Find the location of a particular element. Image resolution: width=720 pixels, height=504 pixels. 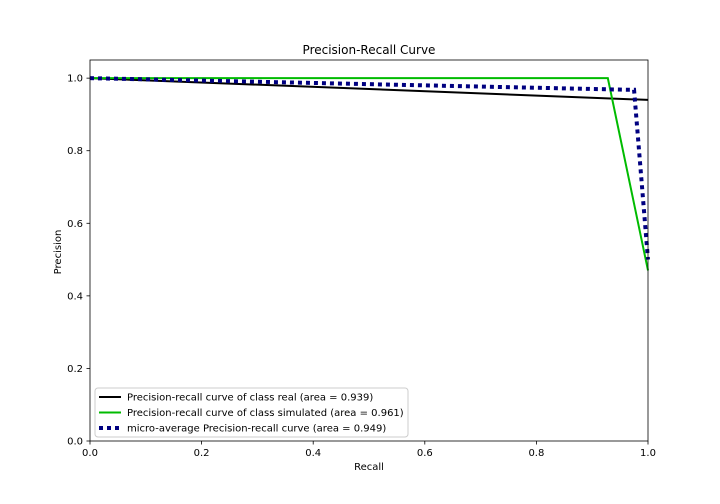

x-tick-label: 0.6 is located at coordinates (425, 453).